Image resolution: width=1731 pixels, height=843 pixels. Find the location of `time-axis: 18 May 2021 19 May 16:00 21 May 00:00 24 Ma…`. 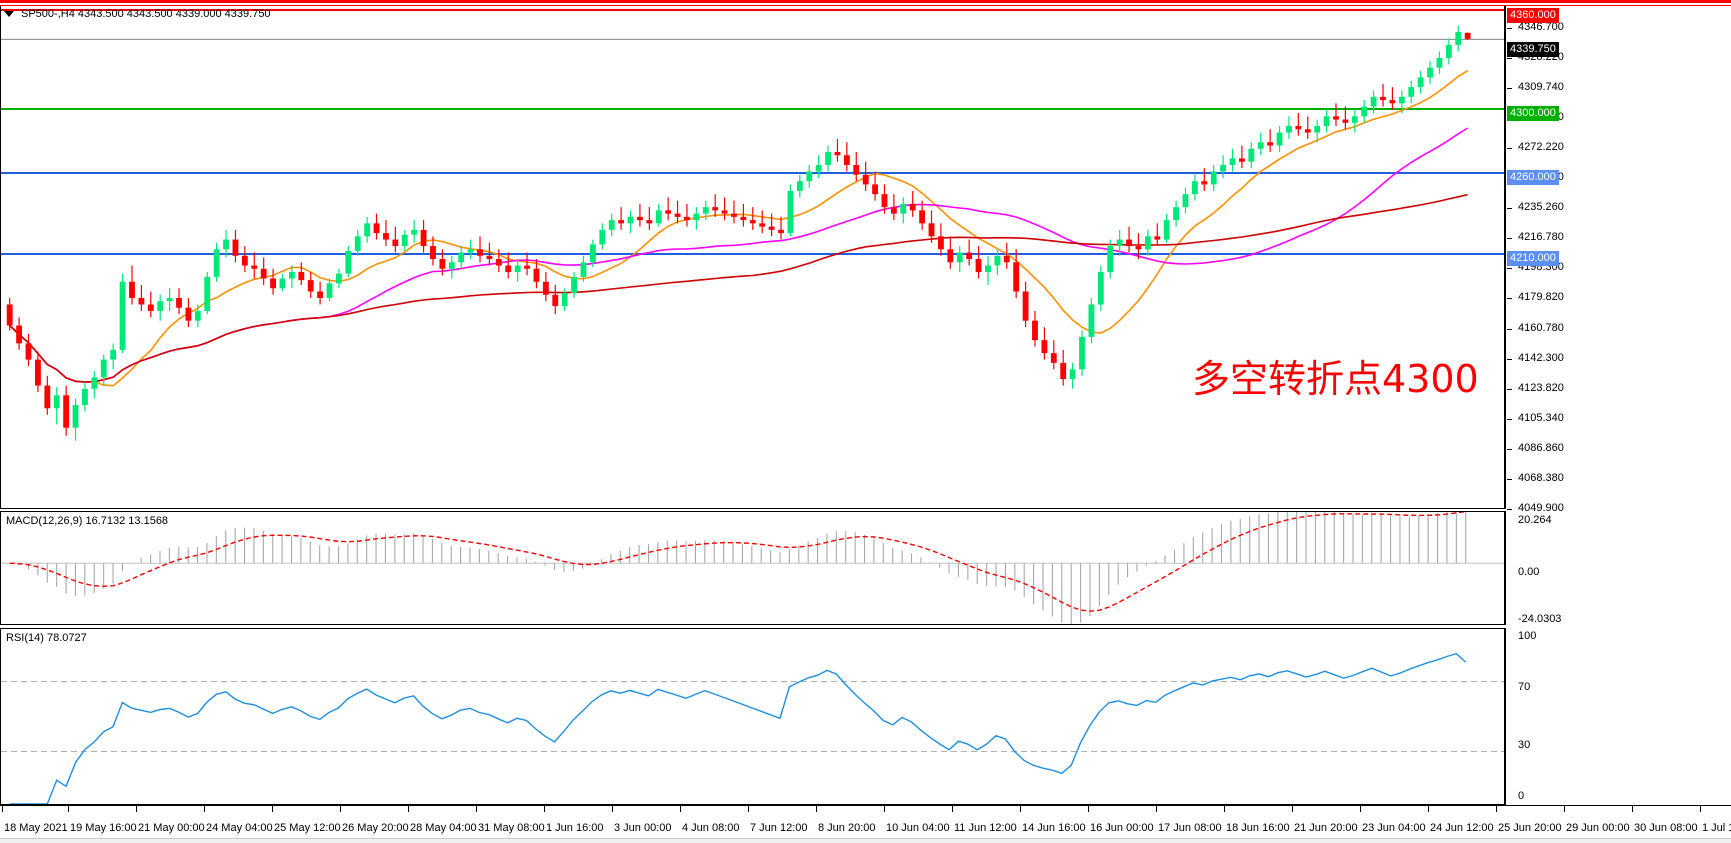

time-axis: 18 May 2021 19 May 16:00 21 May 00:00 24 Ma… is located at coordinates (865, 824).